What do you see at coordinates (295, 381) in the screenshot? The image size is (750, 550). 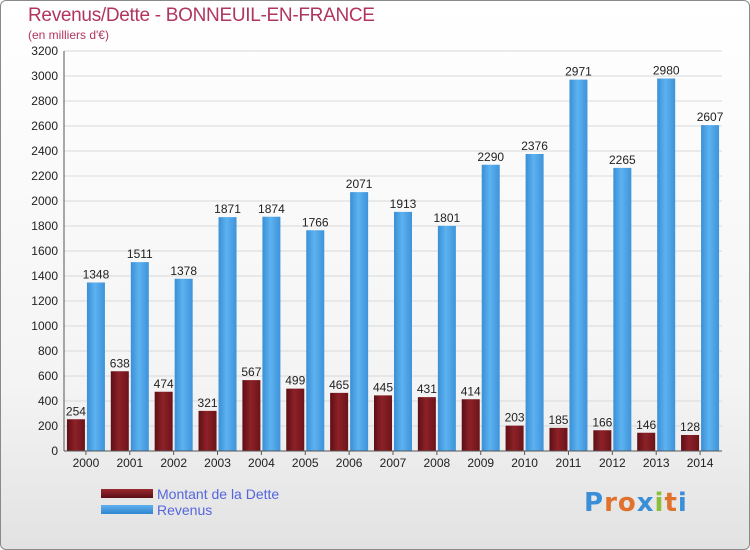 I see `data-label-dette: 499` at bounding box center [295, 381].